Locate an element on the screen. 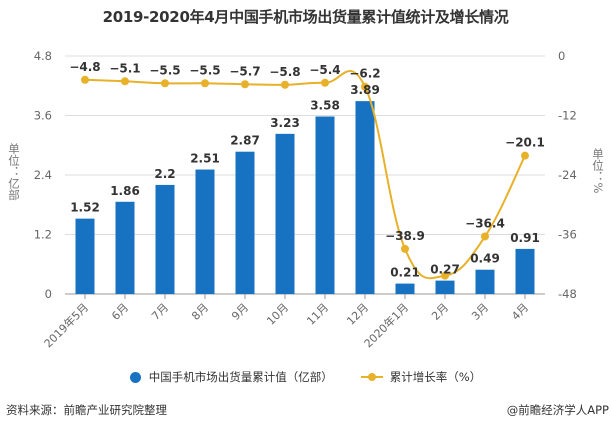 The height and width of the screenshot is (430, 611). growth-value-label: −4.8 is located at coordinates (84, 67).